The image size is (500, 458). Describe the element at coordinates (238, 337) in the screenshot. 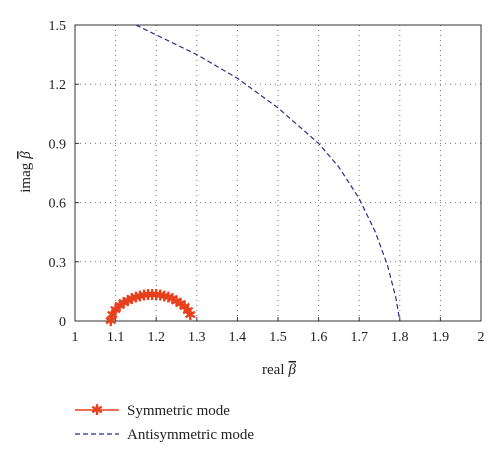

I see `x-tick-label: 1.4` at that location.